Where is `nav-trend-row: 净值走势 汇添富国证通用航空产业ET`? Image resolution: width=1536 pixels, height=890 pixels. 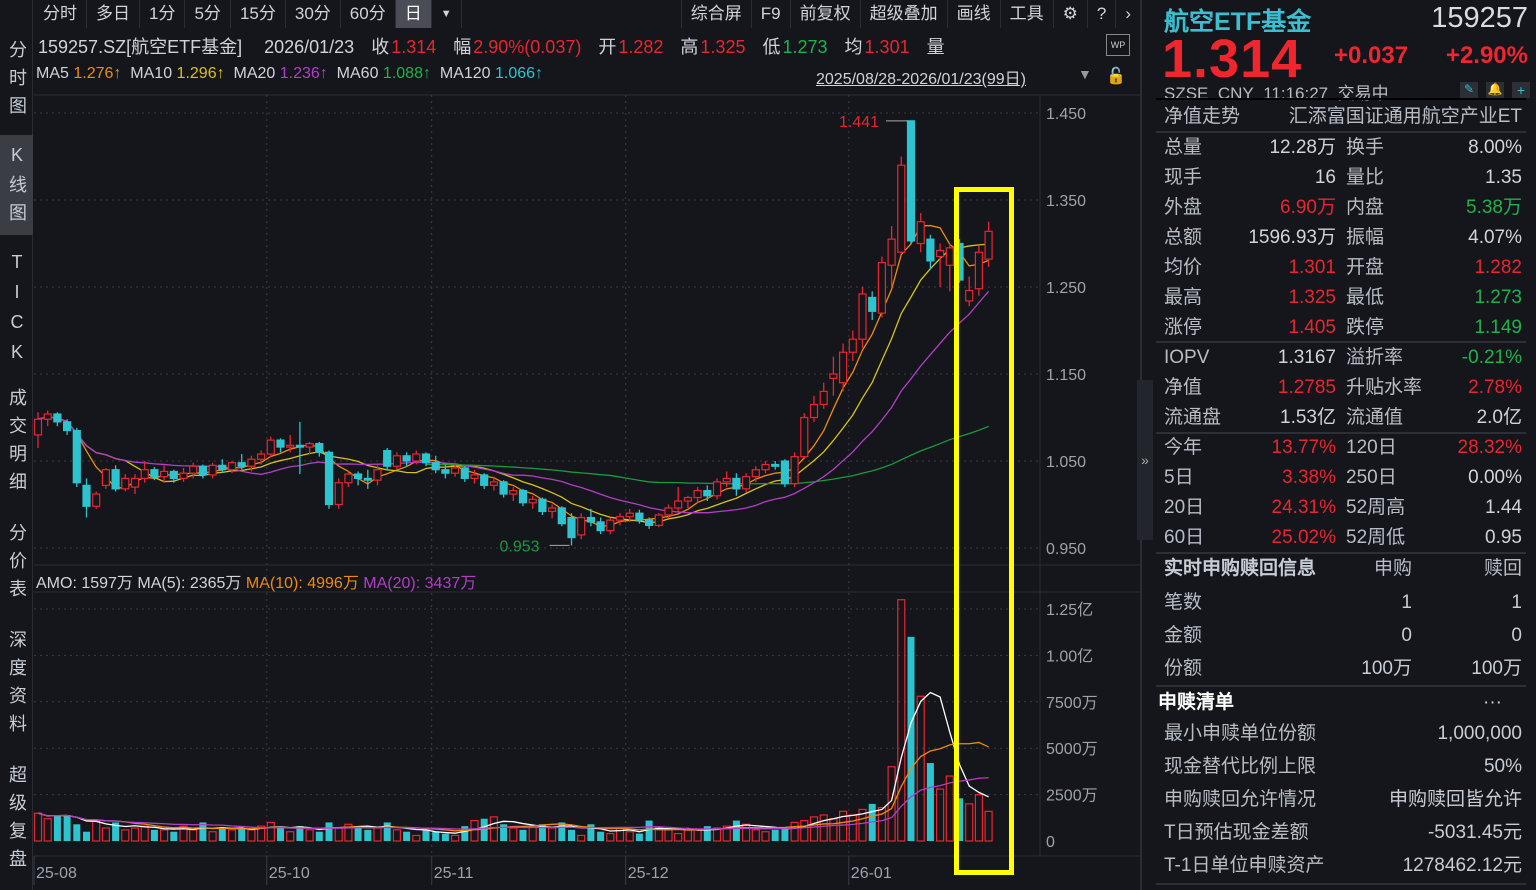 nav-trend-row: 净值走势 汇添富国证通用航空产业ET is located at coordinates (1343, 117).